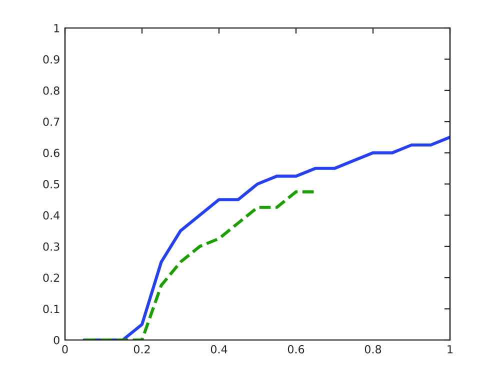 Image resolution: width=498 pixels, height=383 pixels. Describe the element at coordinates (57, 28) in the screenshot. I see `y-tick-label: 1` at that location.